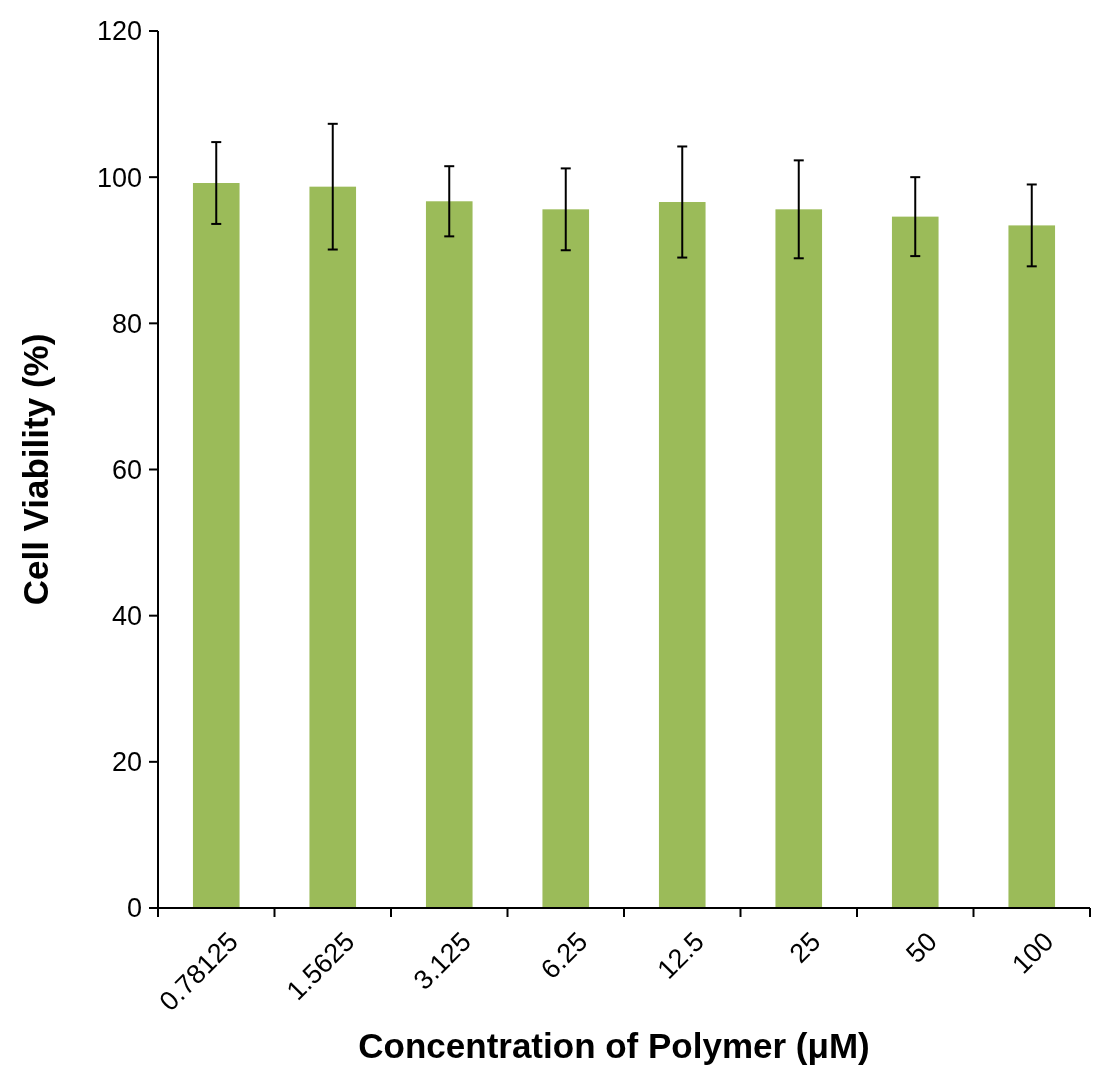  I want to click on y-tick-label: 20, so click(126, 762).